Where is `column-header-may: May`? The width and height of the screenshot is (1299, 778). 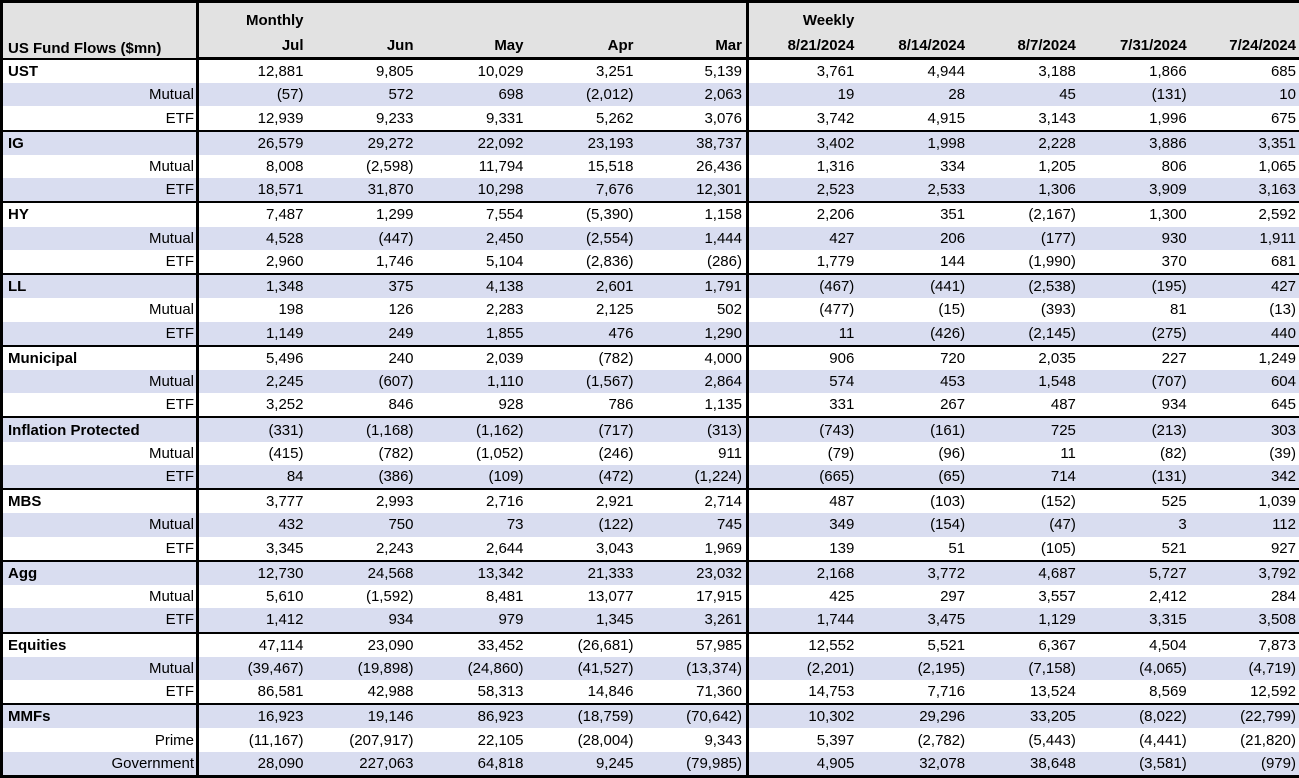
column-header-may: May is located at coordinates (472, 45).